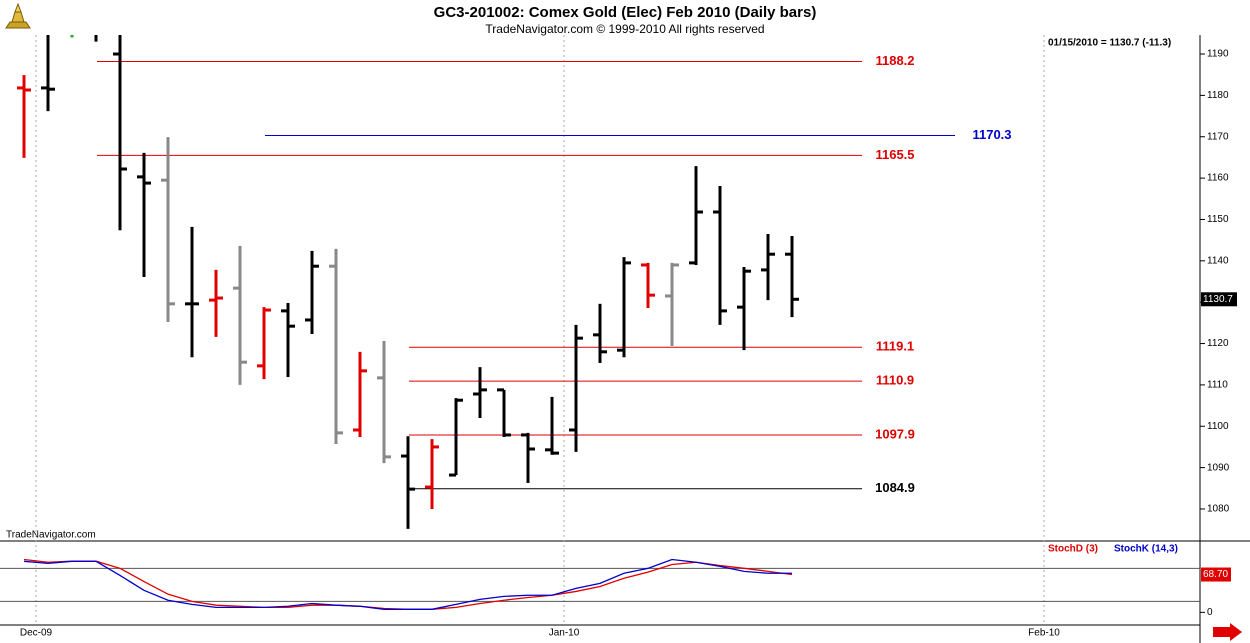 Image resolution: width=1250 pixels, height=643 pixels. I want to click on last-value-label: 68.70, so click(1215, 574).